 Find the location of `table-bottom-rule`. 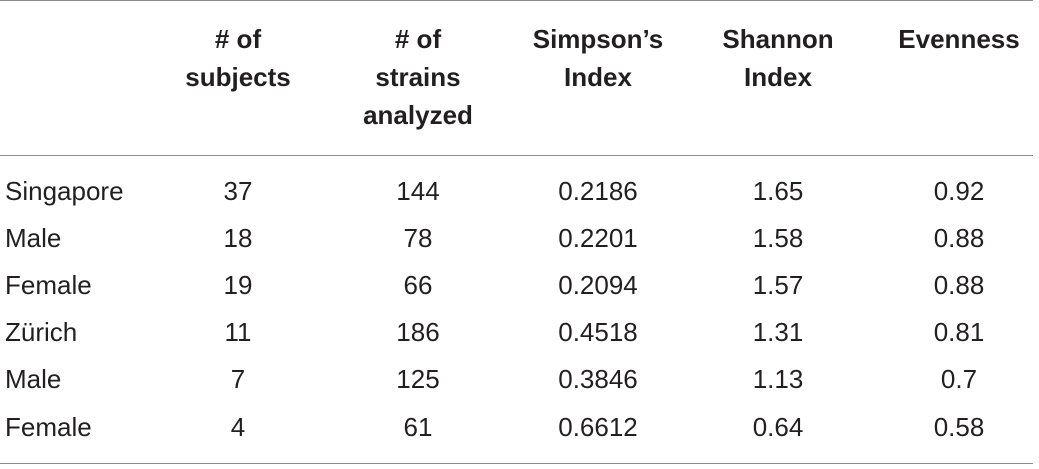

table-bottom-rule is located at coordinates (516, 463).